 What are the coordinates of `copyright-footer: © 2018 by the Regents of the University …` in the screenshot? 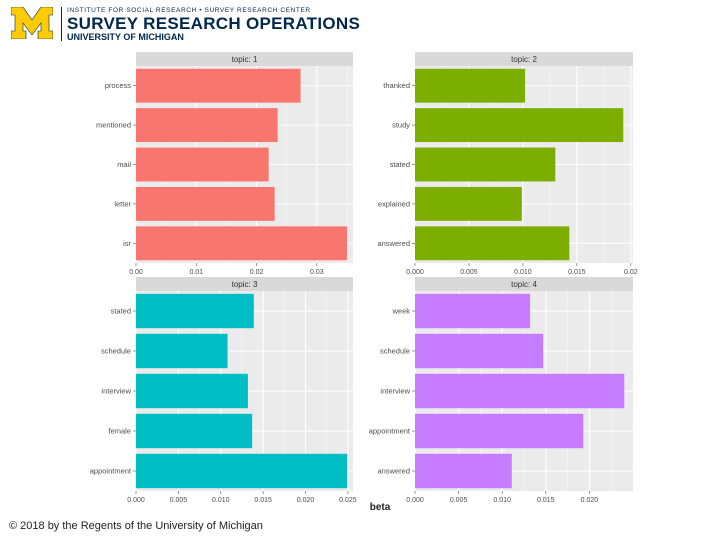 It's located at (136, 526).